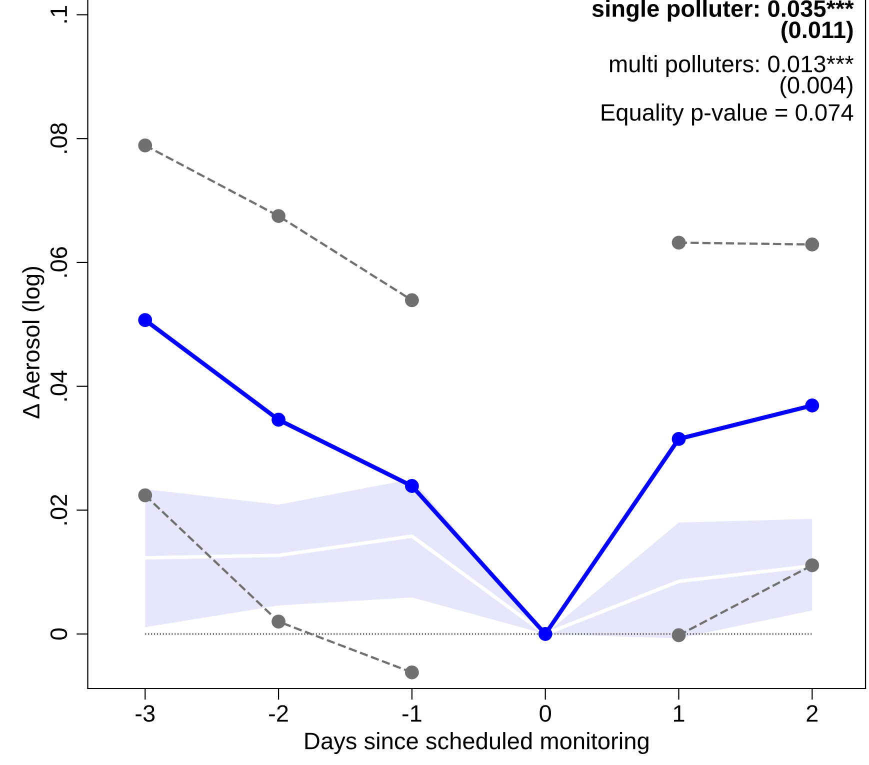 Image resolution: width=869 pixels, height=765 pixels. I want to click on y-tick-label: .04, so click(59, 385).